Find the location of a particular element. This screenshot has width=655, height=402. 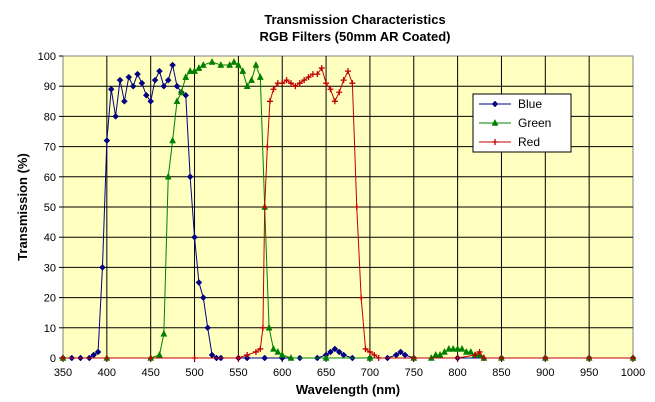

legend: Blue Green Red is located at coordinates (522, 123).